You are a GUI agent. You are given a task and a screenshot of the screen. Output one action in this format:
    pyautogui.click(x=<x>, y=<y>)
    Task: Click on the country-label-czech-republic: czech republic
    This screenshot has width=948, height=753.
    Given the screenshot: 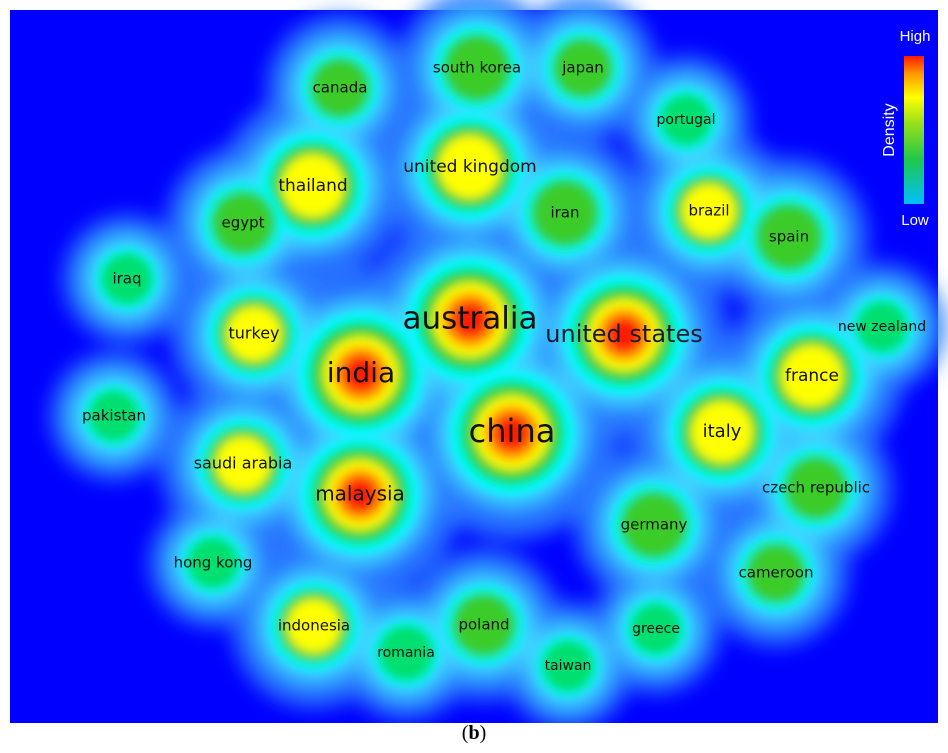 What is the action you would take?
    pyautogui.click(x=816, y=488)
    